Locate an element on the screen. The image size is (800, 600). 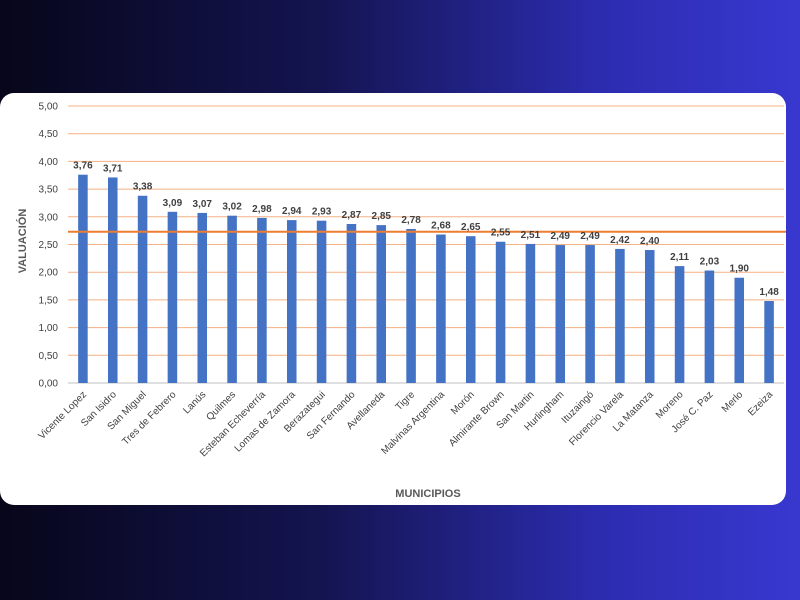
data-label: 2,42 is located at coordinates (620, 240).